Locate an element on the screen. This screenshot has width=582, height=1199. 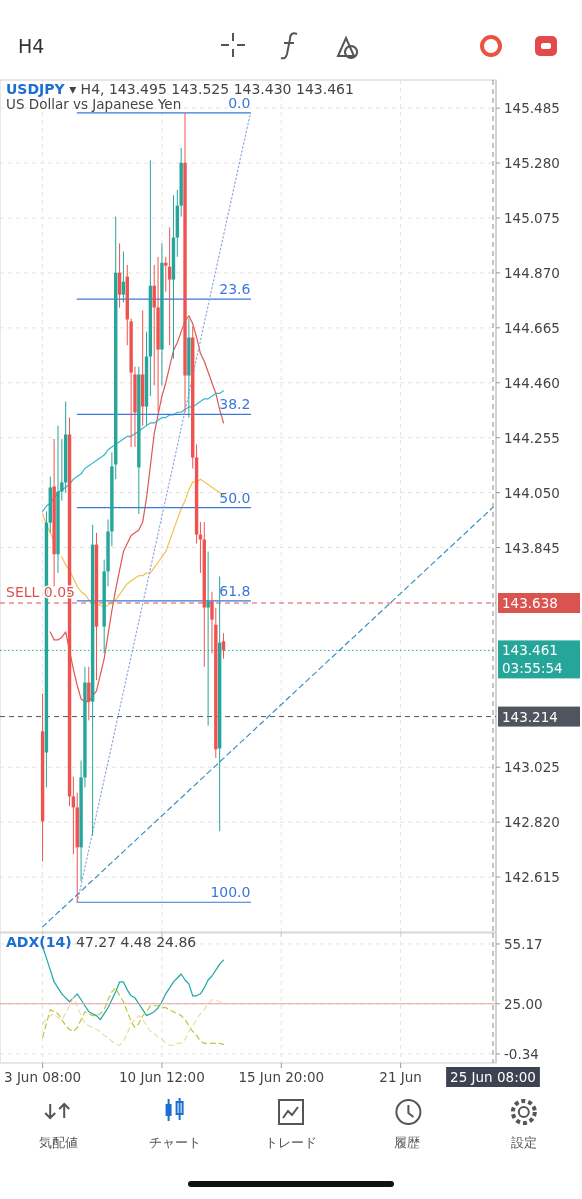
y-tick-label: 142.820 is located at coordinates (532, 822).